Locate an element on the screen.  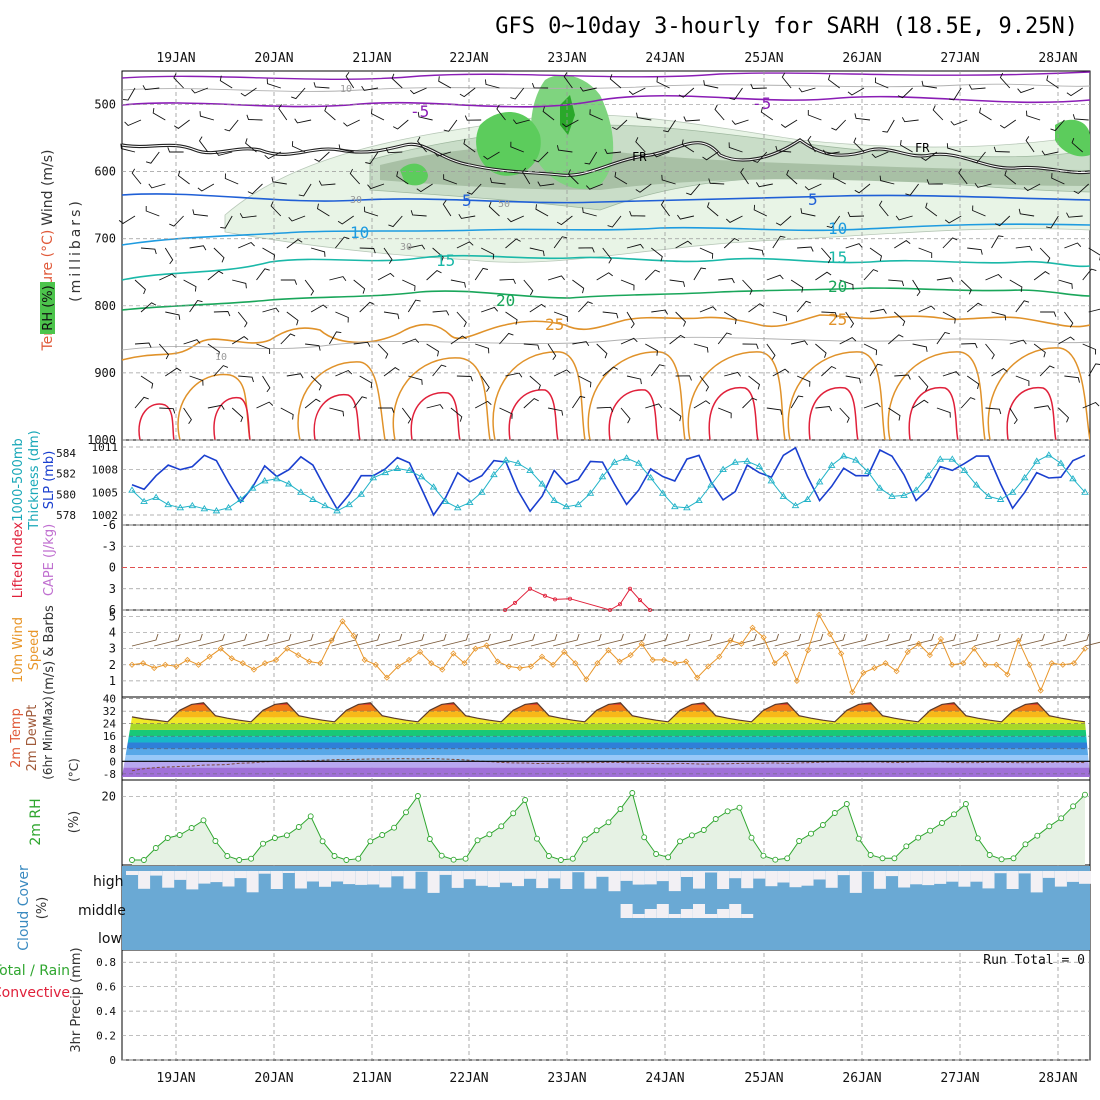
label-precip-a: Total / Rain is located at coordinates (35, 971).